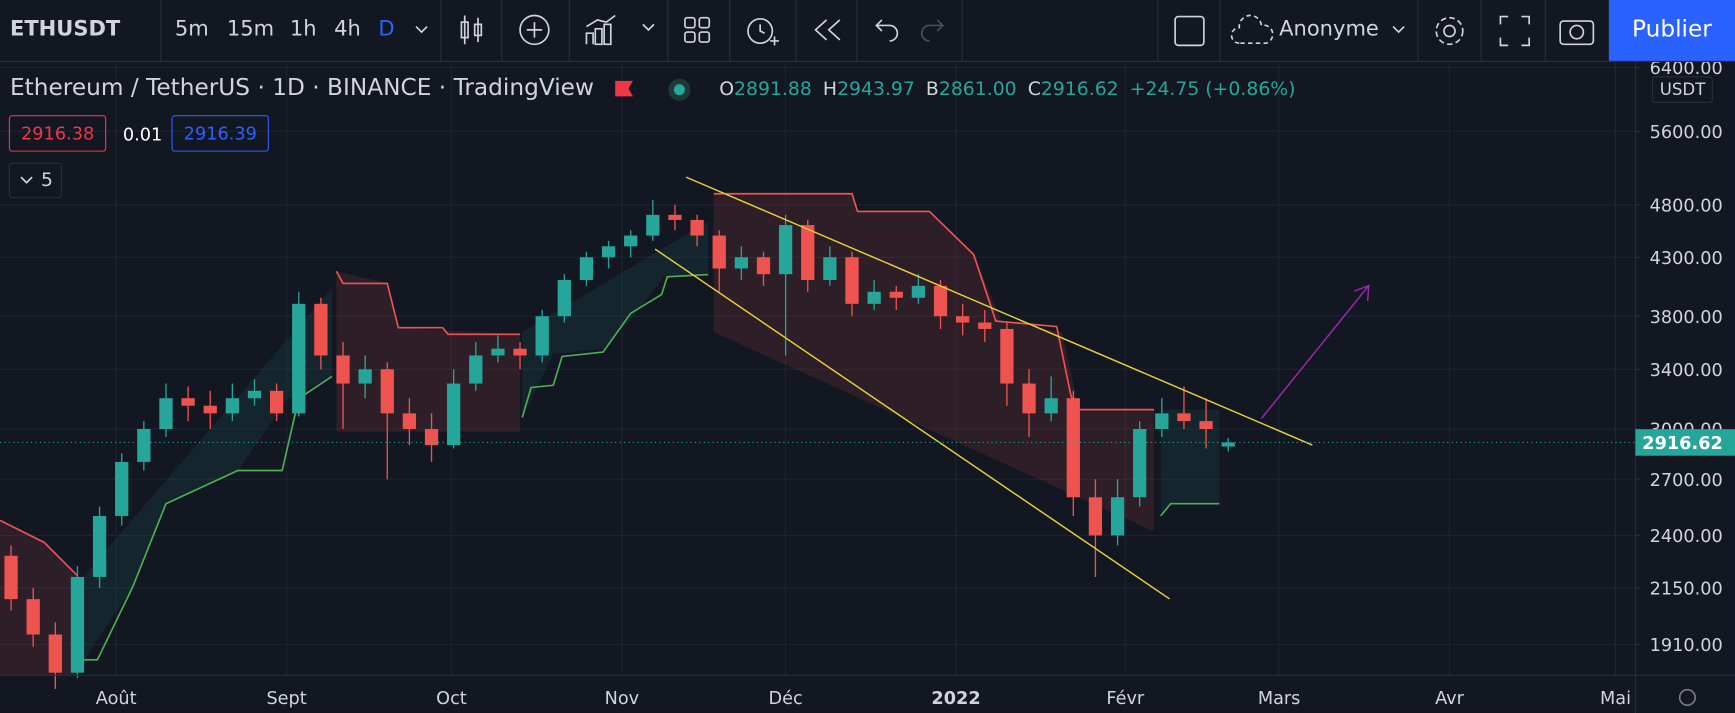 Image resolution: width=1735 pixels, height=713 pixels. What do you see at coordinates (57, 133) in the screenshot?
I see `sell-price: 2916.38` at bounding box center [57, 133].